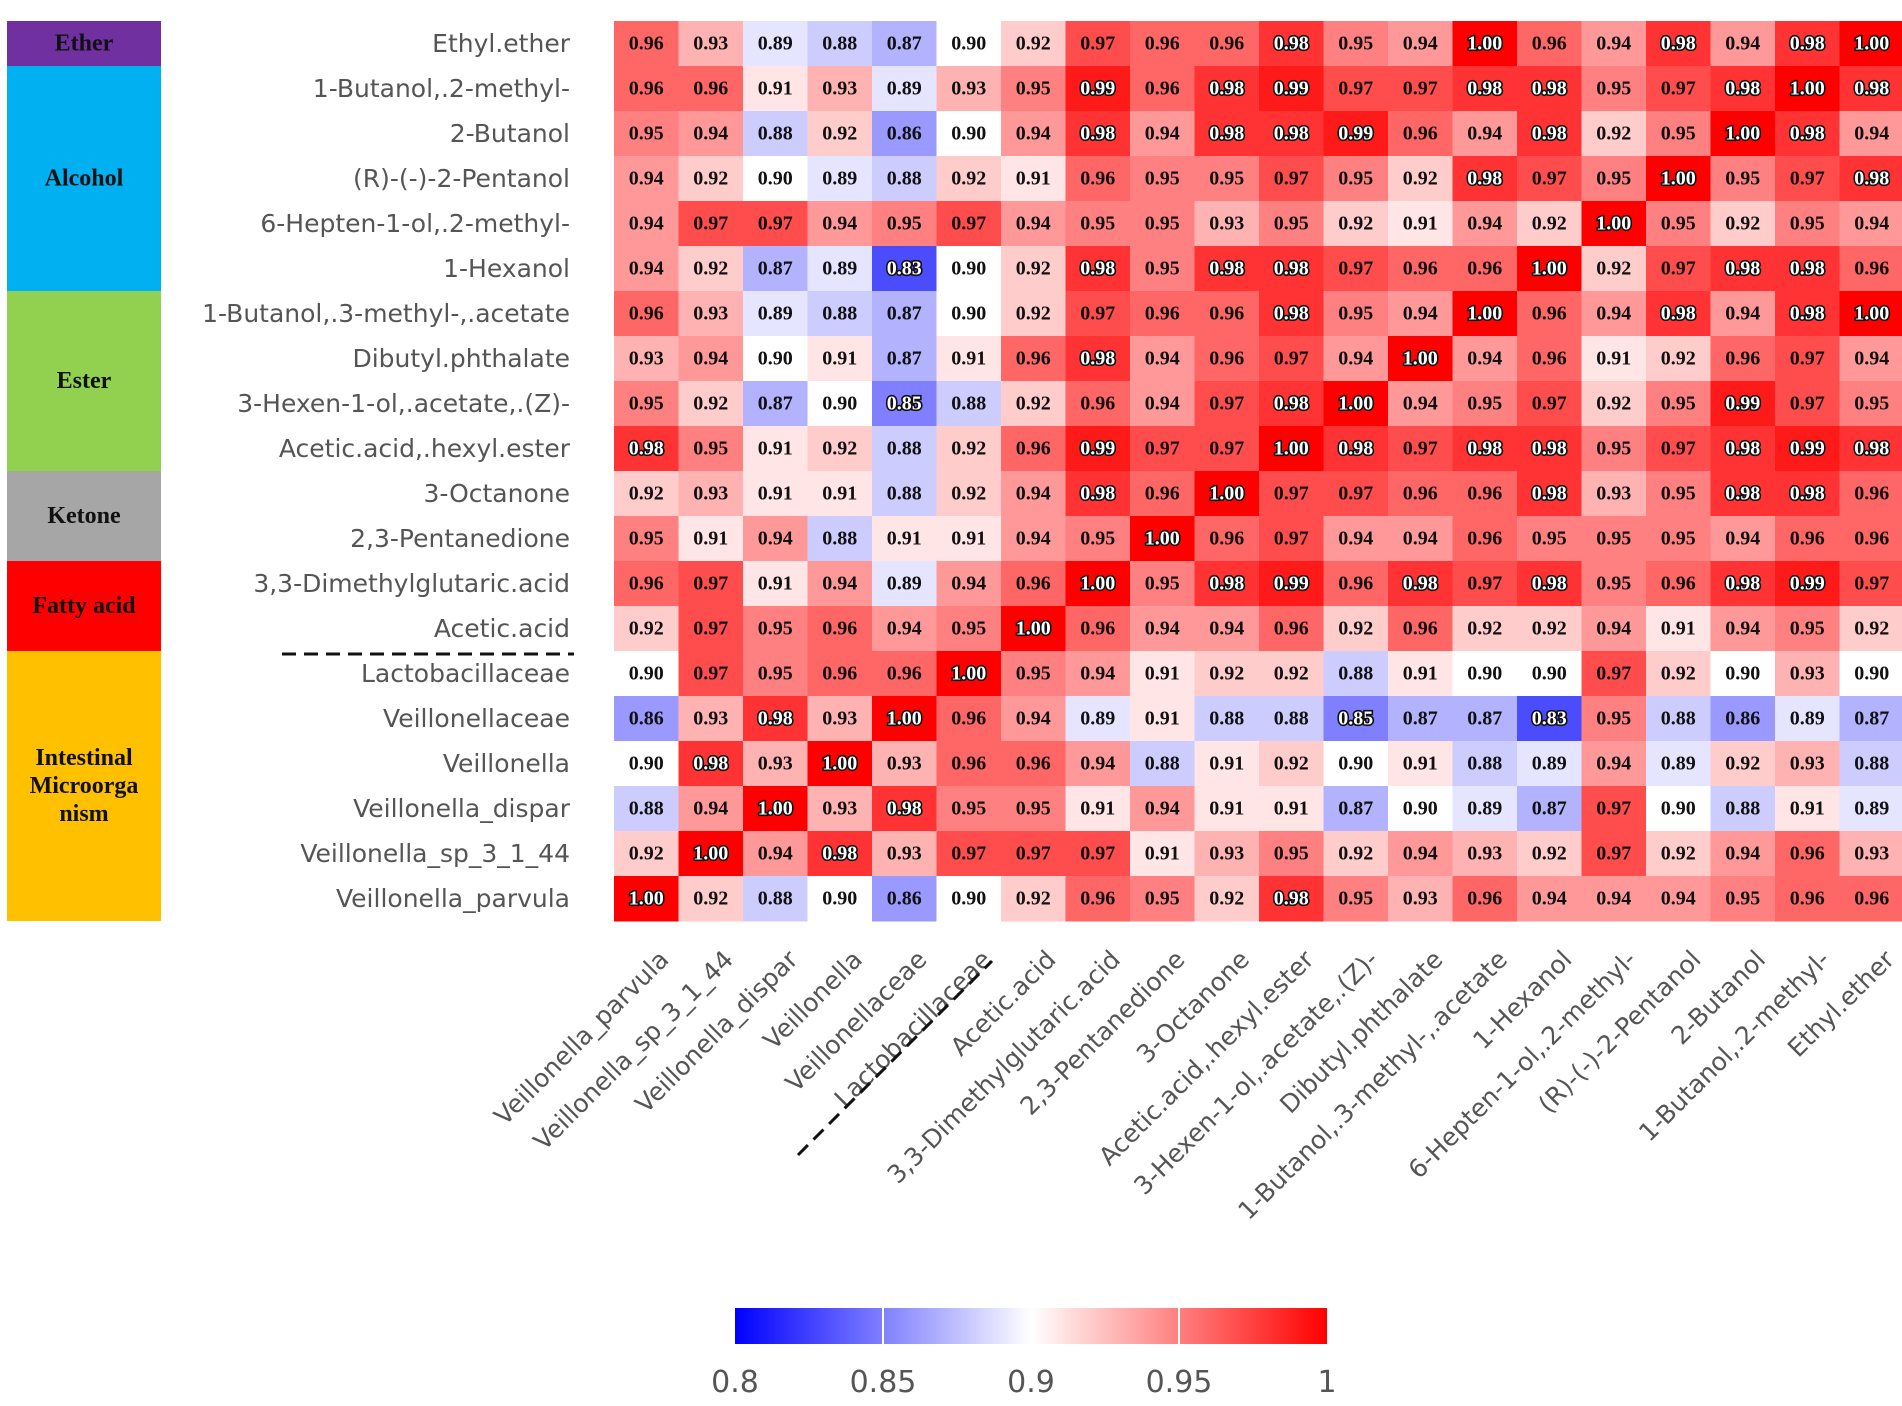  I want to click on row-label: 1-Hexanol, so click(506, 268).